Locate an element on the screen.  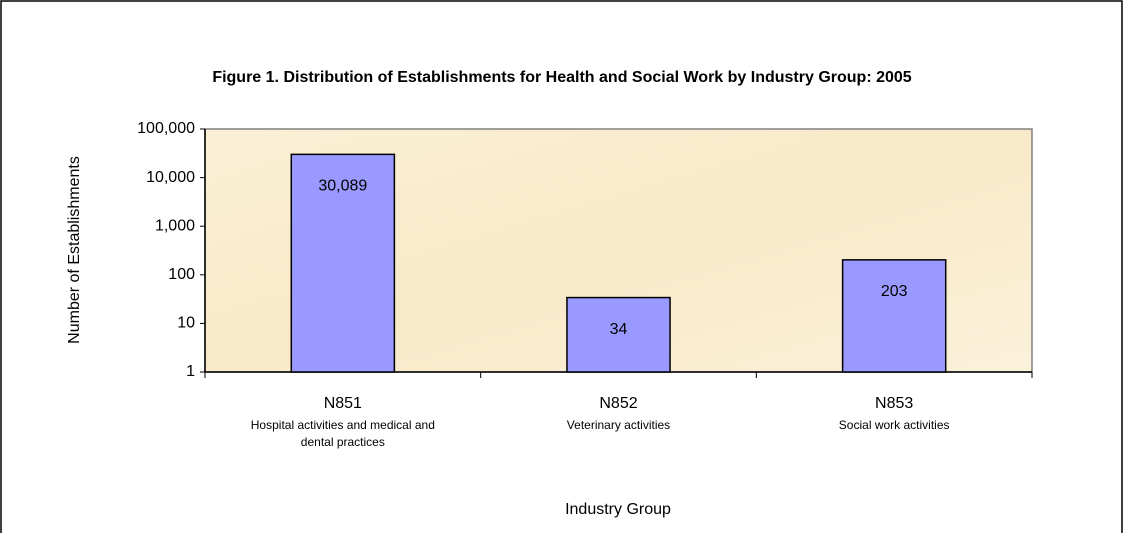
y-tick-label: 100,000 is located at coordinates (166, 128).